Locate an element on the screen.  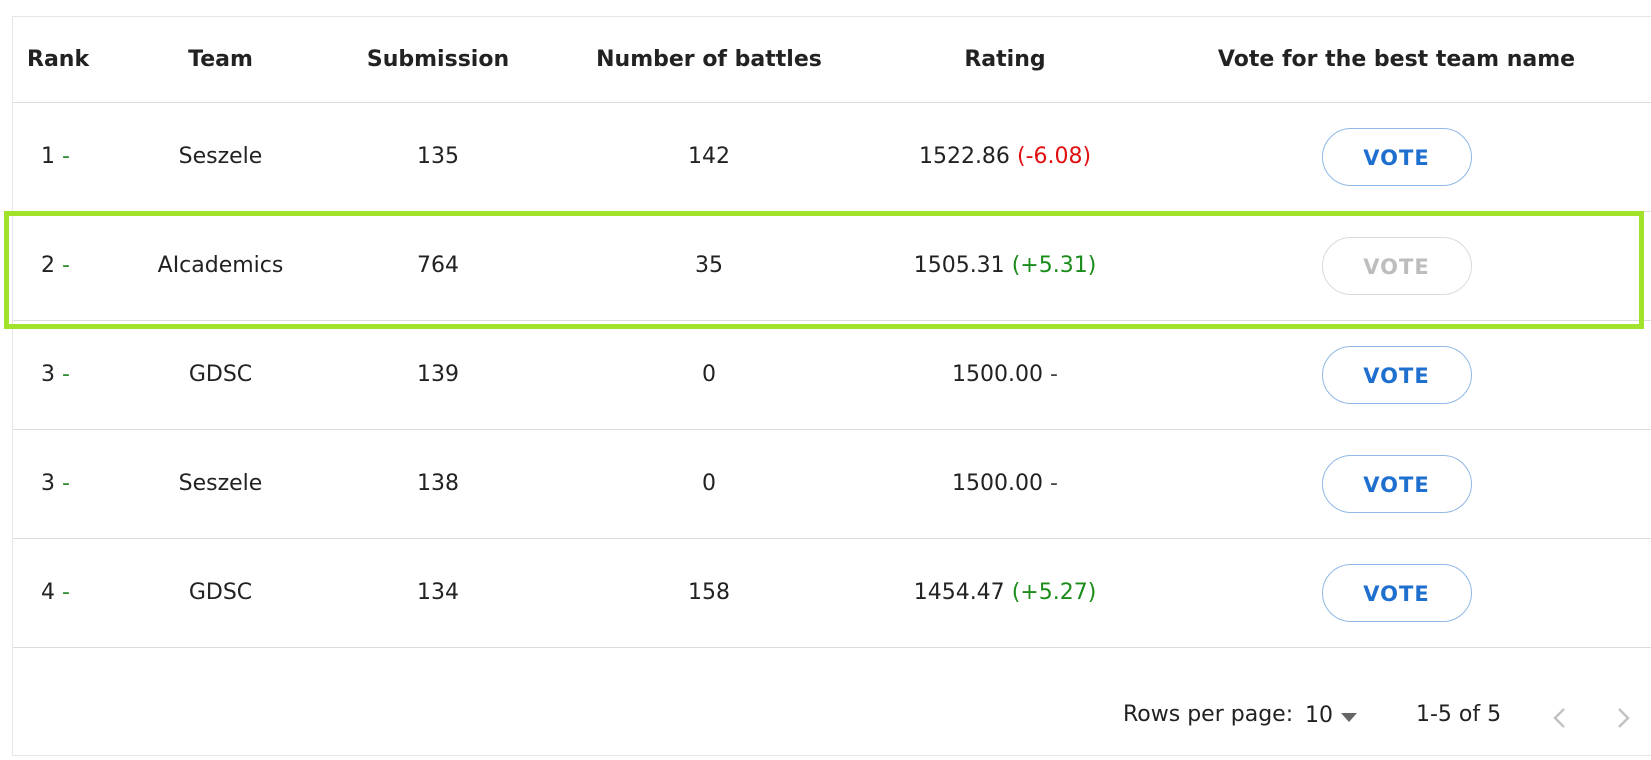
submission-cell: 134 is located at coordinates (438, 593).